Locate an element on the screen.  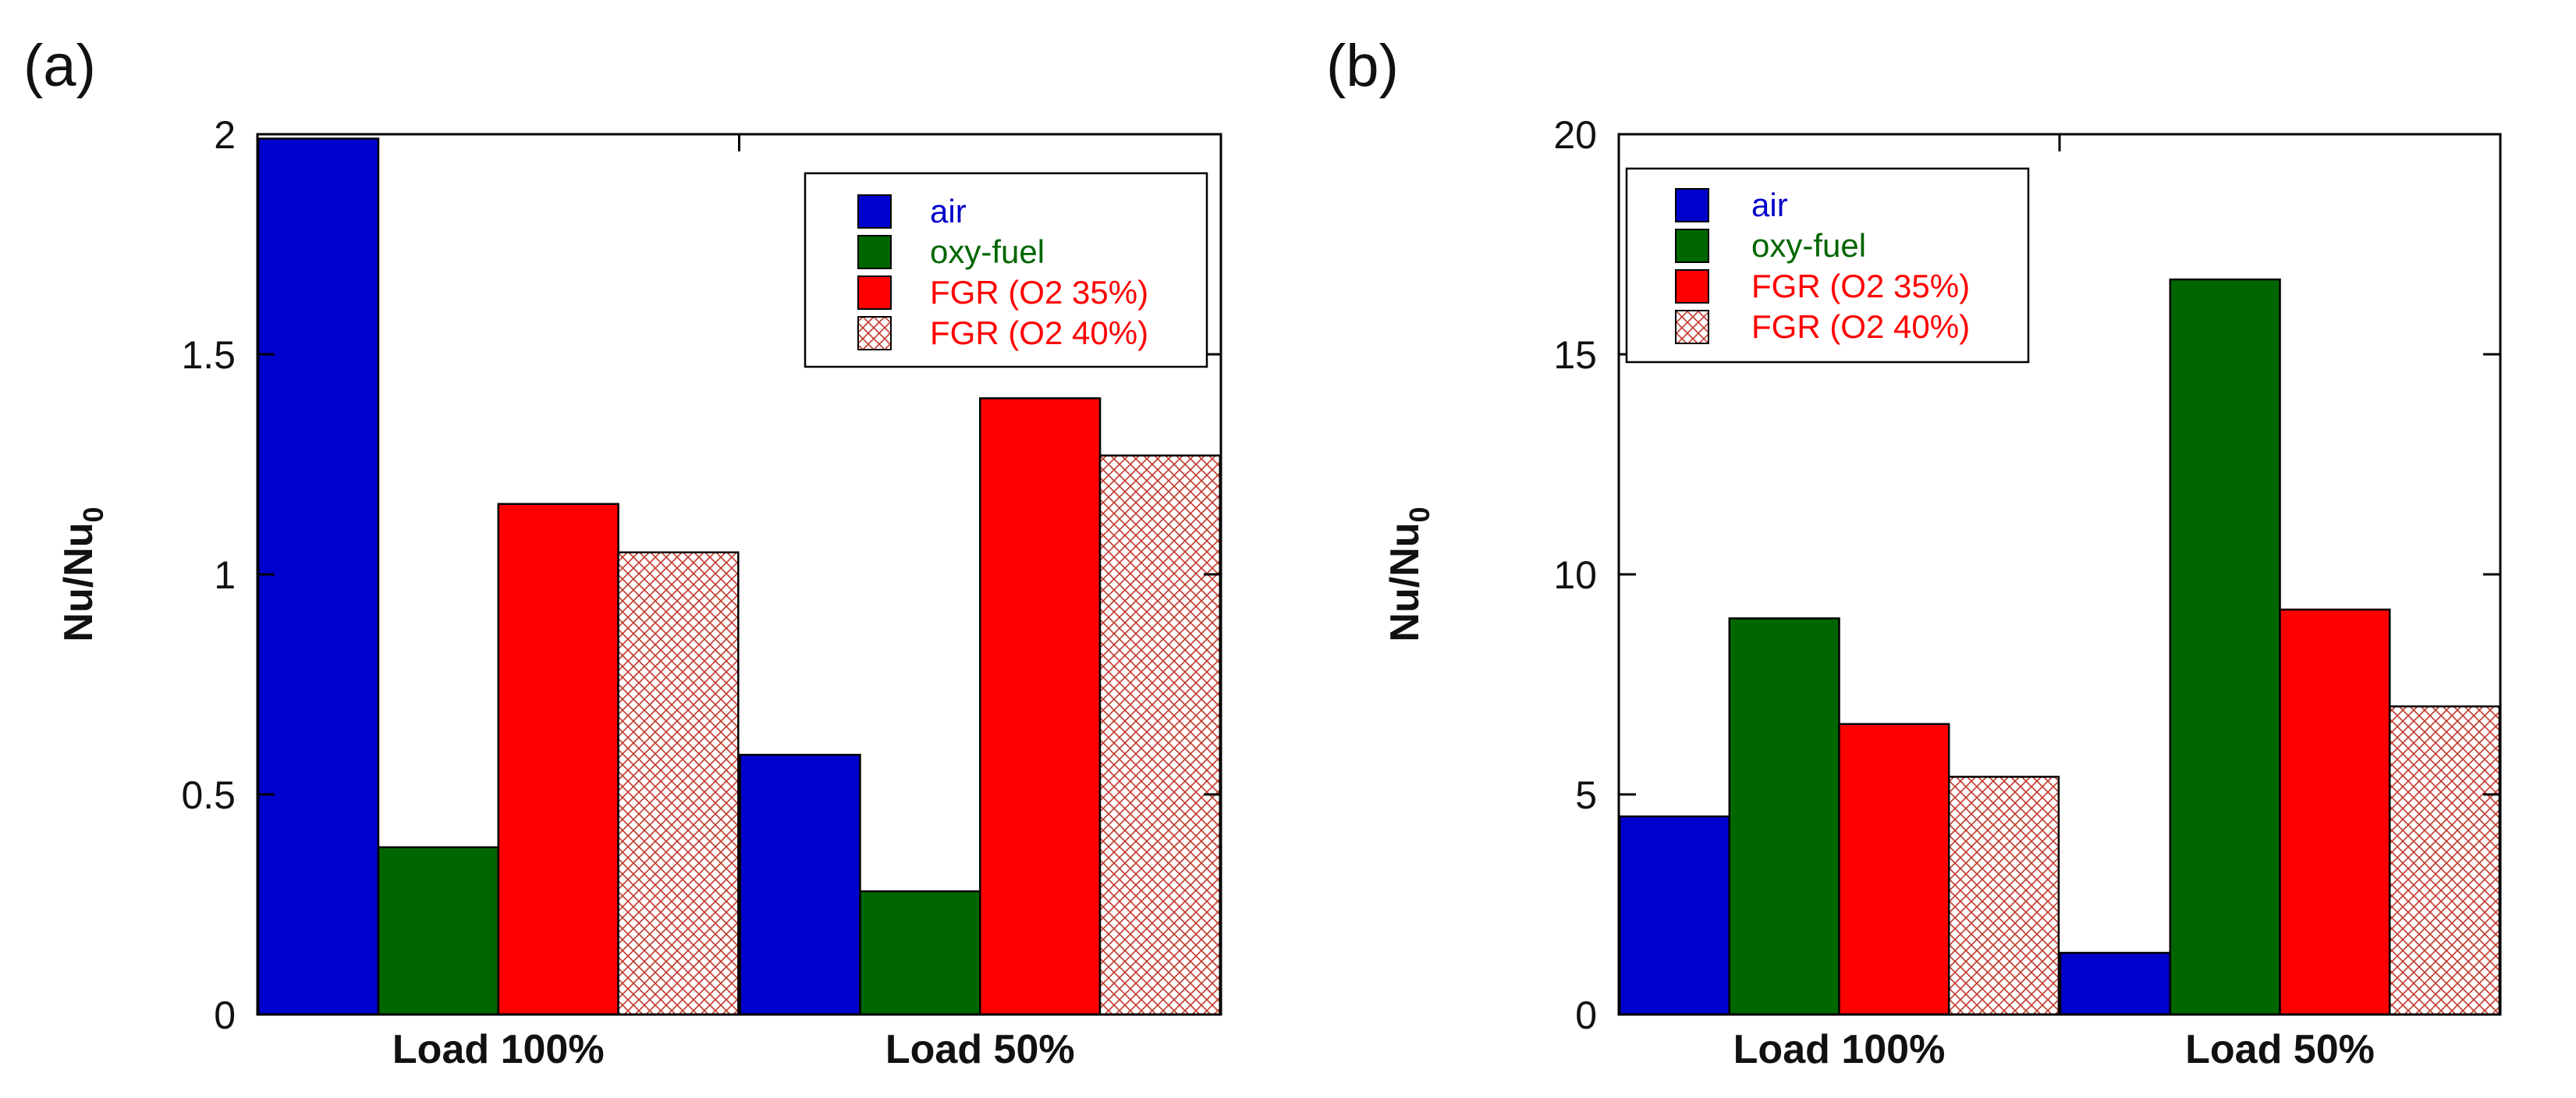
panel-a-label: (a) is located at coordinates (59, 66).